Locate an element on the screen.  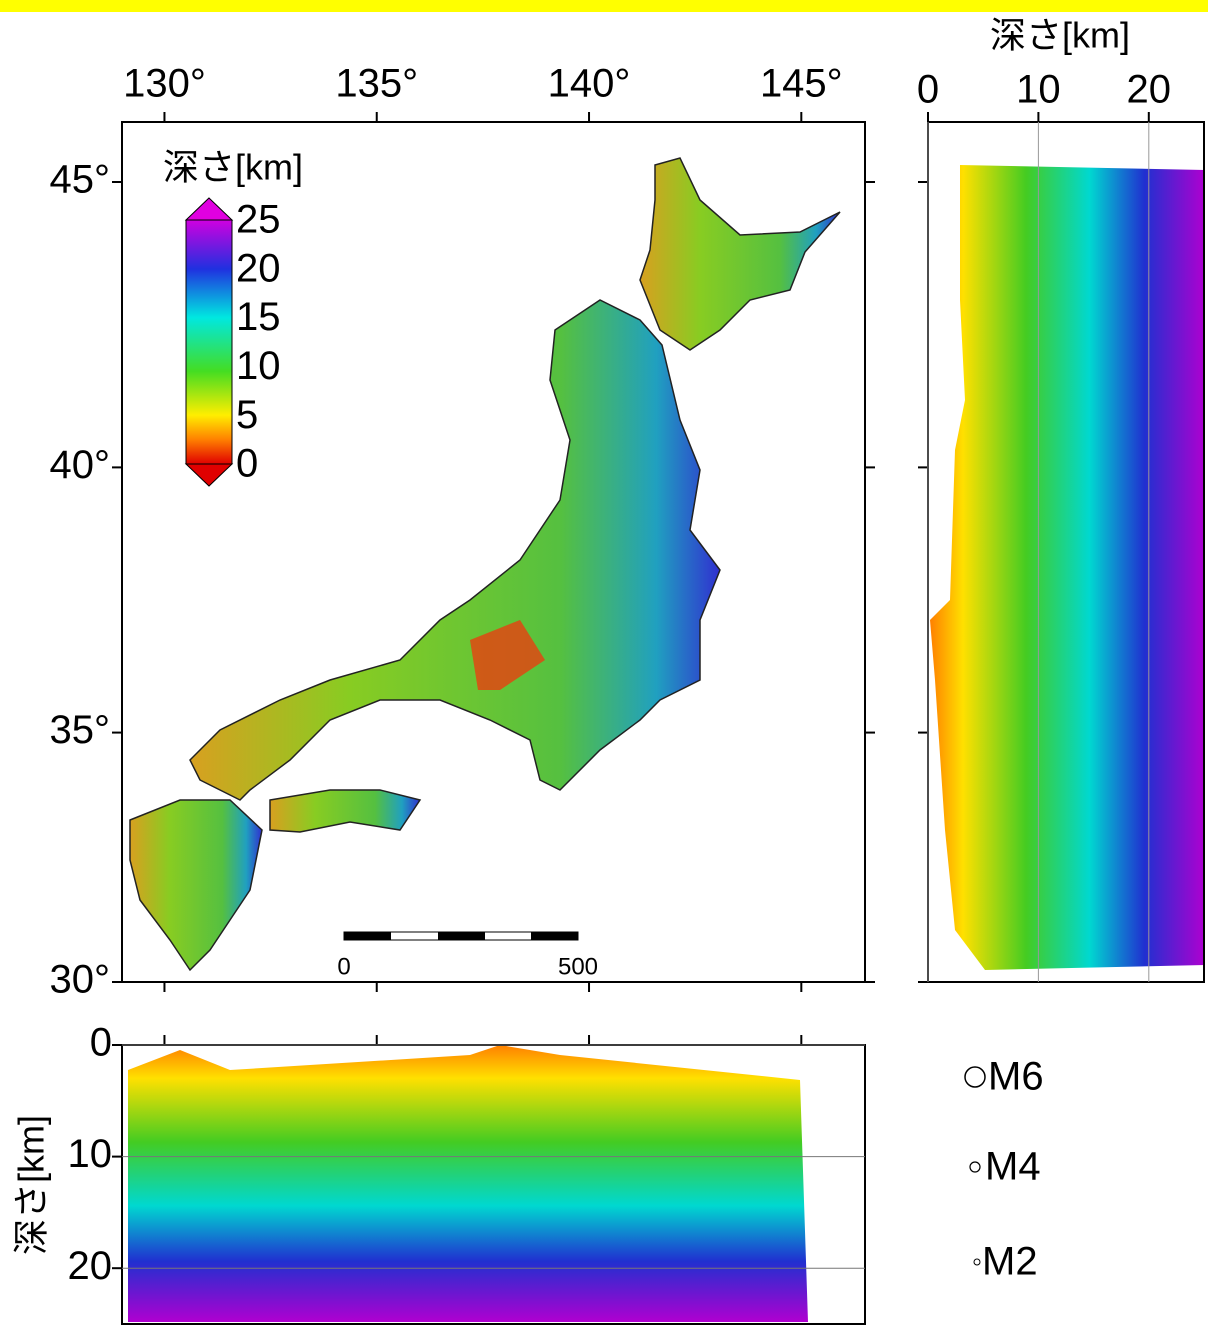
section-right-title: 深さ[km] is located at coordinates (1060, 35).